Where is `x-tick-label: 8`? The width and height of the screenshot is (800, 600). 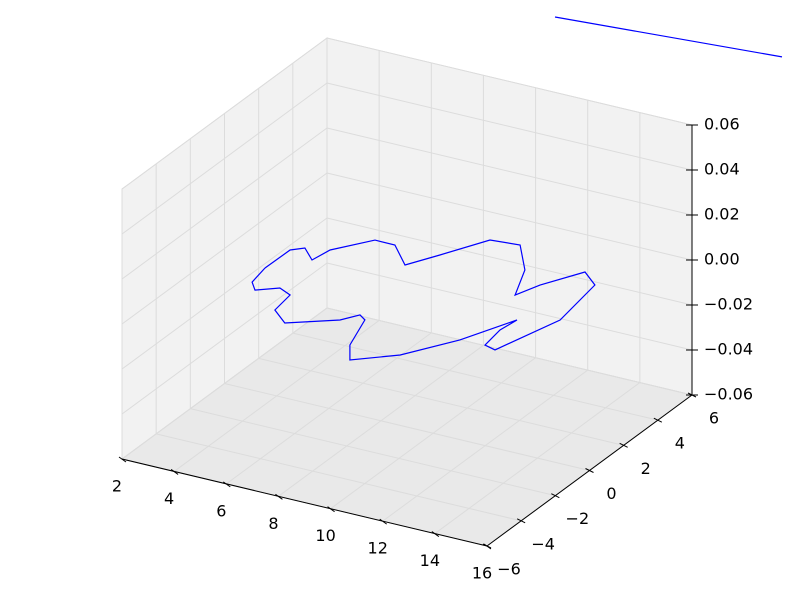
x-tick-label: 8 is located at coordinates (273, 523).